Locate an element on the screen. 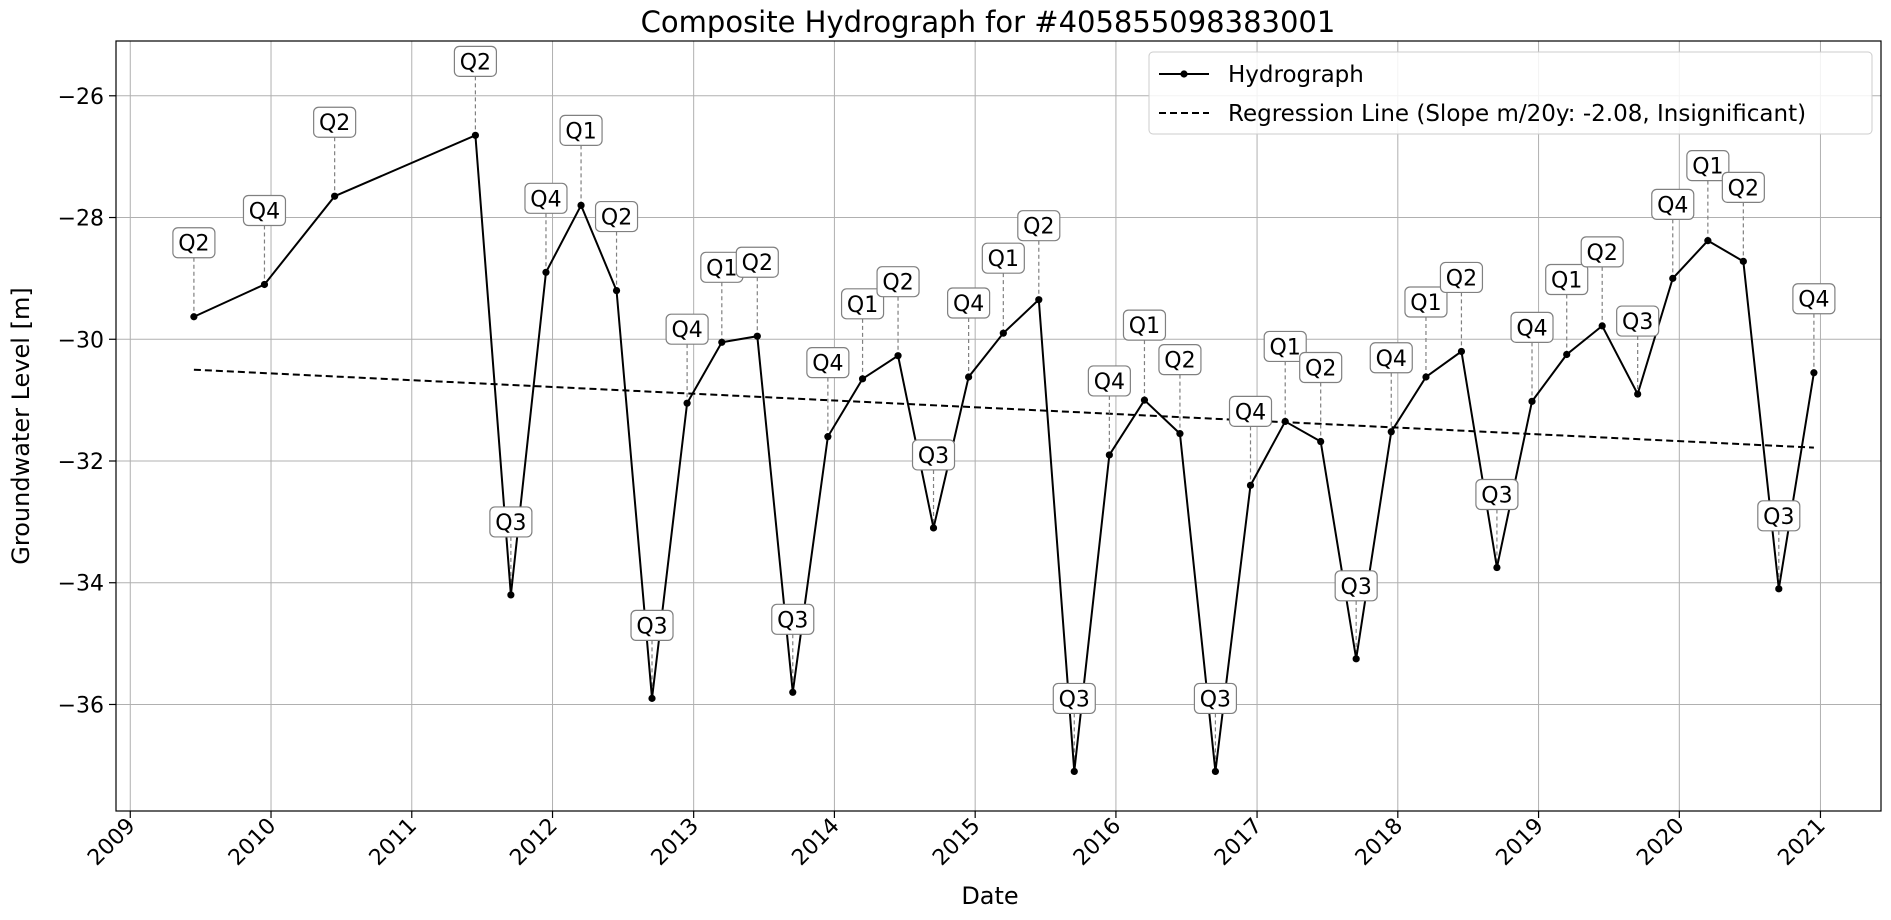 Image resolution: width=1891 pixels, height=920 pixels. x-tick-label: 2012 is located at coordinates (533, 842).